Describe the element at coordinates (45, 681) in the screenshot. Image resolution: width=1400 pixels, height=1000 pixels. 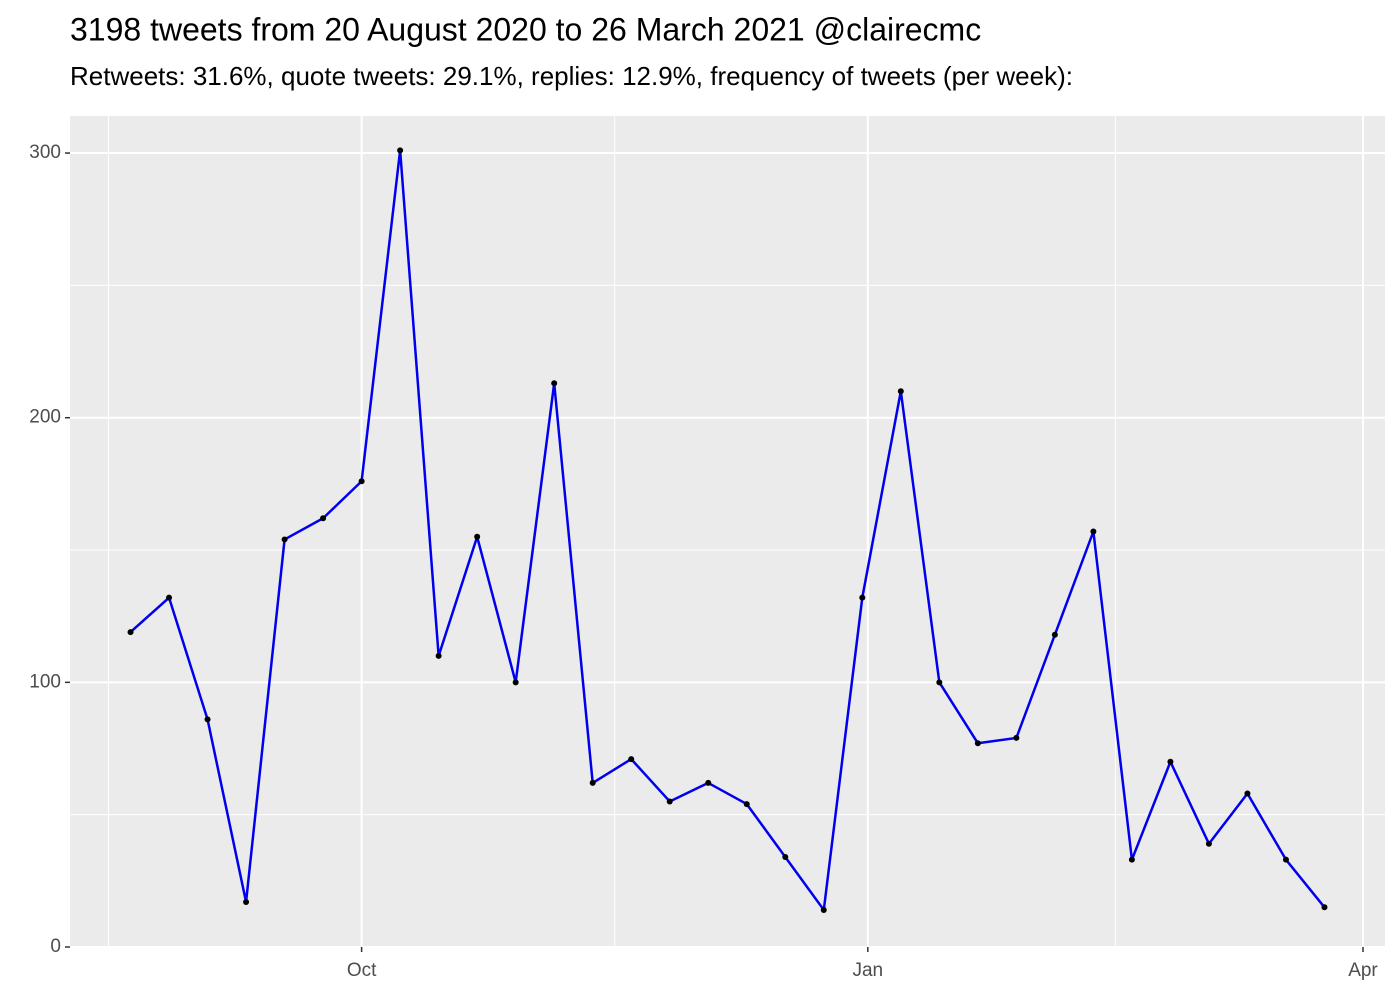
I see `y-tick-label: 100` at that location.